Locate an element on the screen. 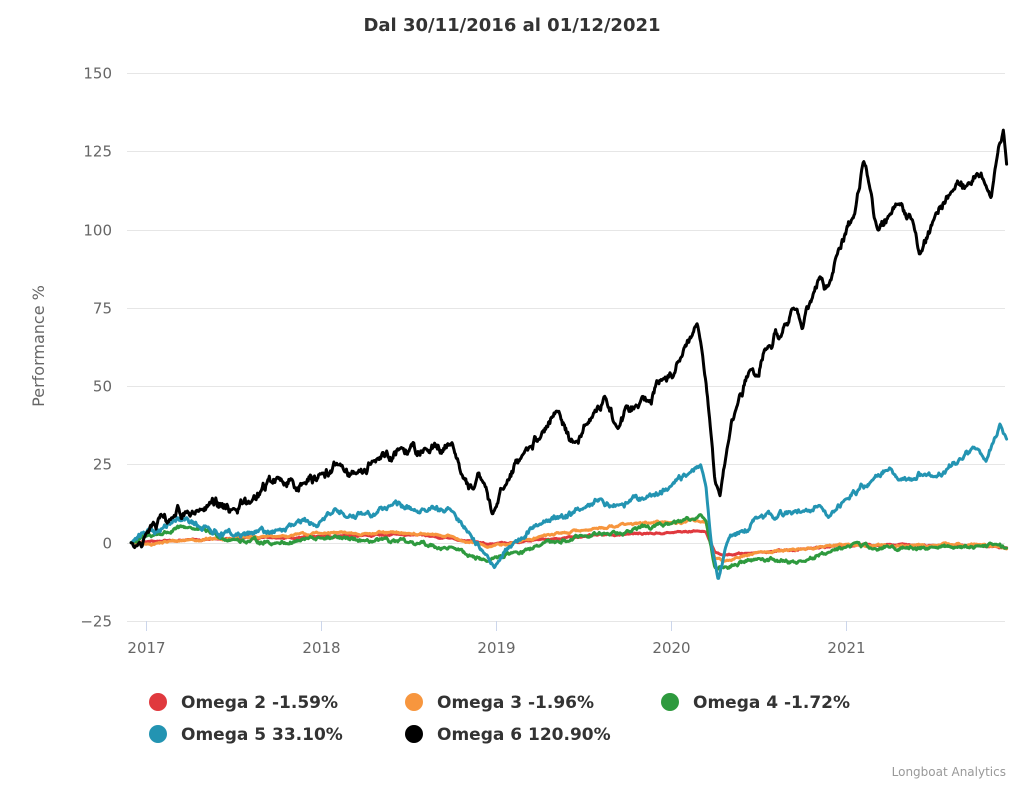  y-tick-label: 125 is located at coordinates (97, 152).